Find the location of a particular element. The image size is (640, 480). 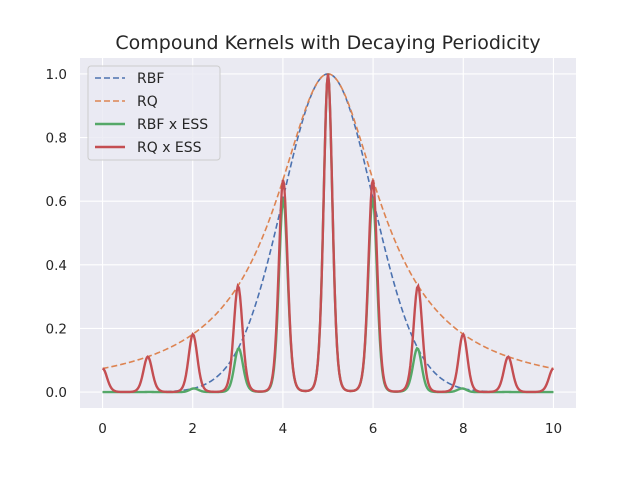

legend: RBF RQ RBF x ESS RQ x ESS is located at coordinates (154, 113).